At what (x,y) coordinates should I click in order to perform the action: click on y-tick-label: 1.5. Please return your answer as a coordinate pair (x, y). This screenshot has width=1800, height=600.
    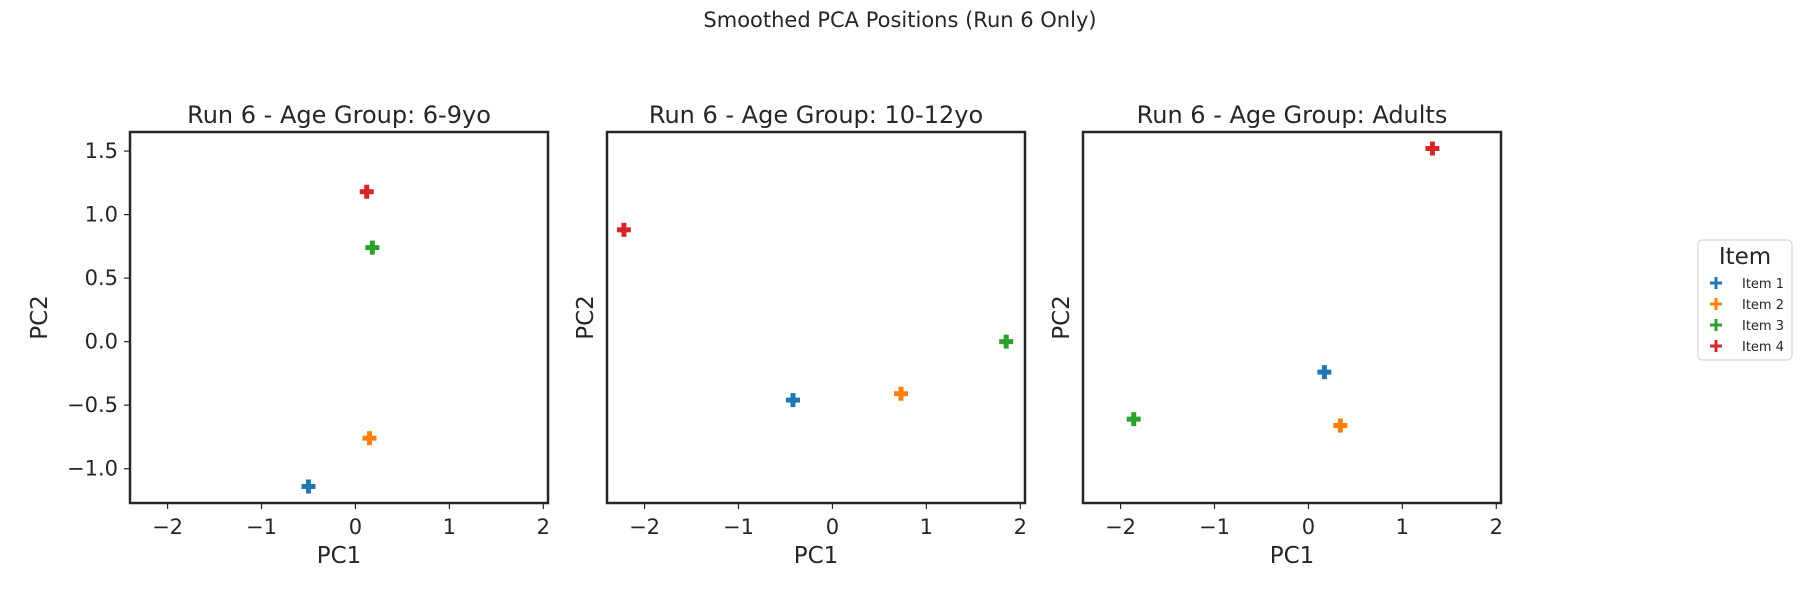
    Looking at the image, I should click on (101, 151).